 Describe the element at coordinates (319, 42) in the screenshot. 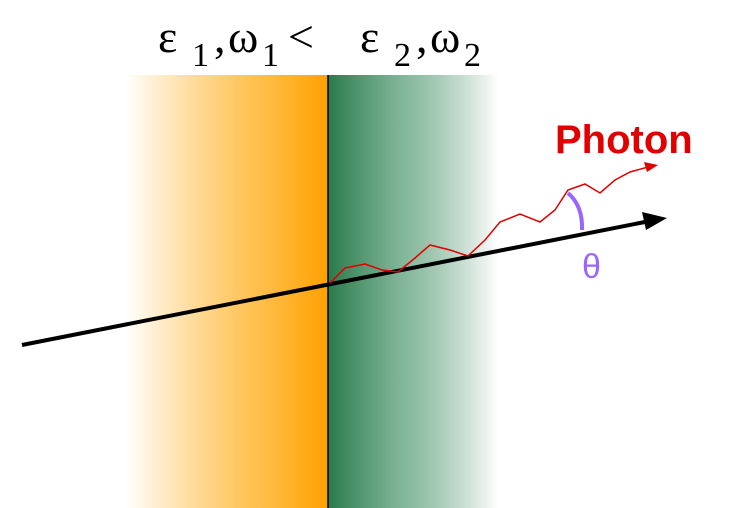

I see `header: ε 1 , ω 1 < ε 2 , ω 2` at that location.